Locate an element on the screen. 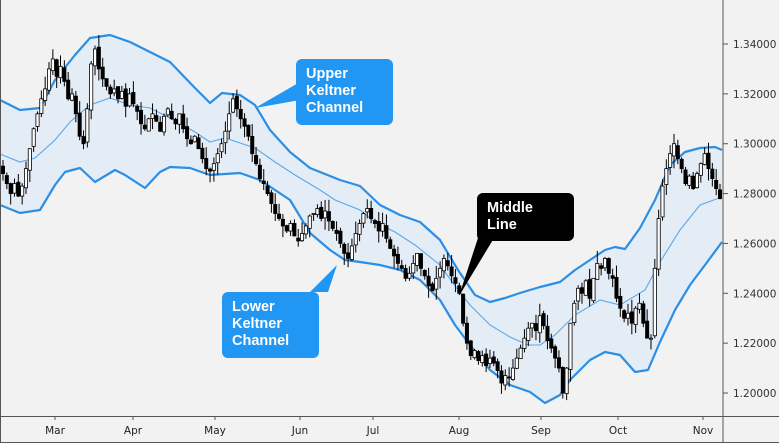 The image size is (779, 443). callout-line: Middle is located at coordinates (510, 208).